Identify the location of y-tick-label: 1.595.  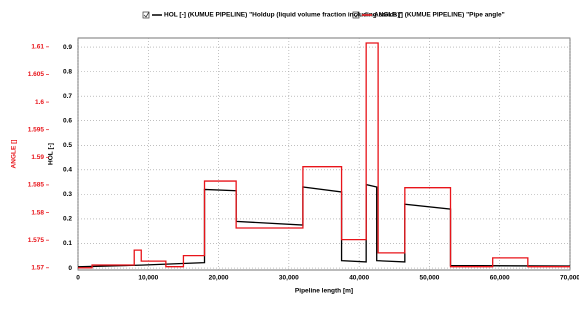
(36, 129).